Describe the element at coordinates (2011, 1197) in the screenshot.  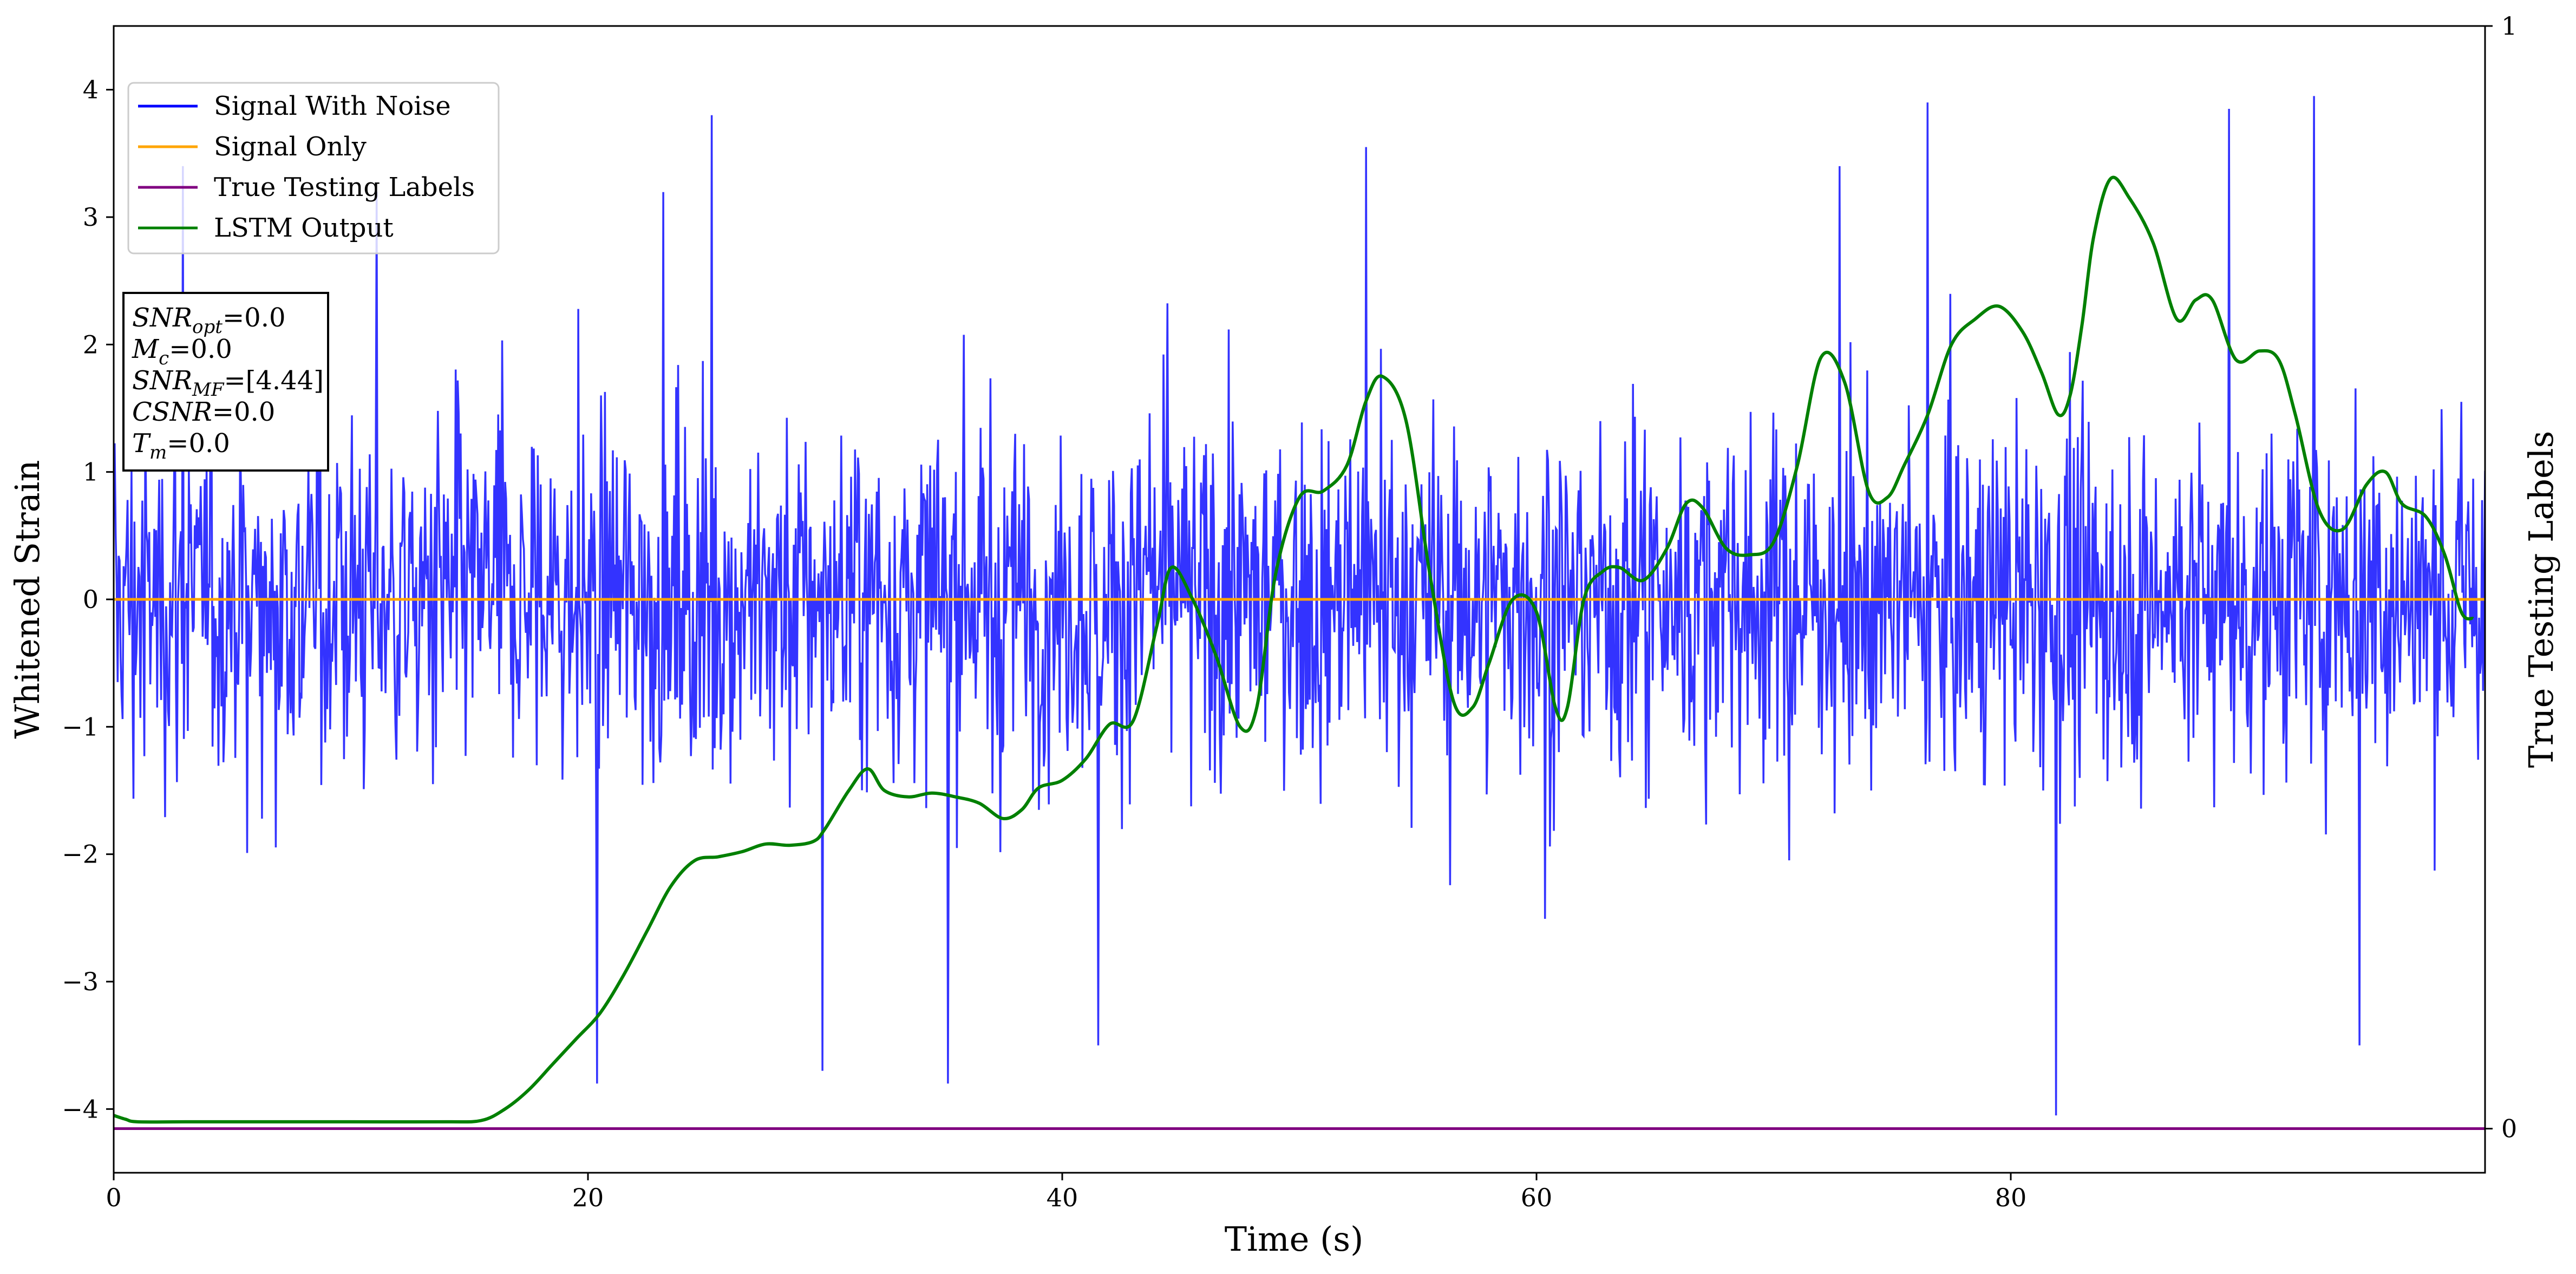
I see `x-tick-label: 80` at that location.